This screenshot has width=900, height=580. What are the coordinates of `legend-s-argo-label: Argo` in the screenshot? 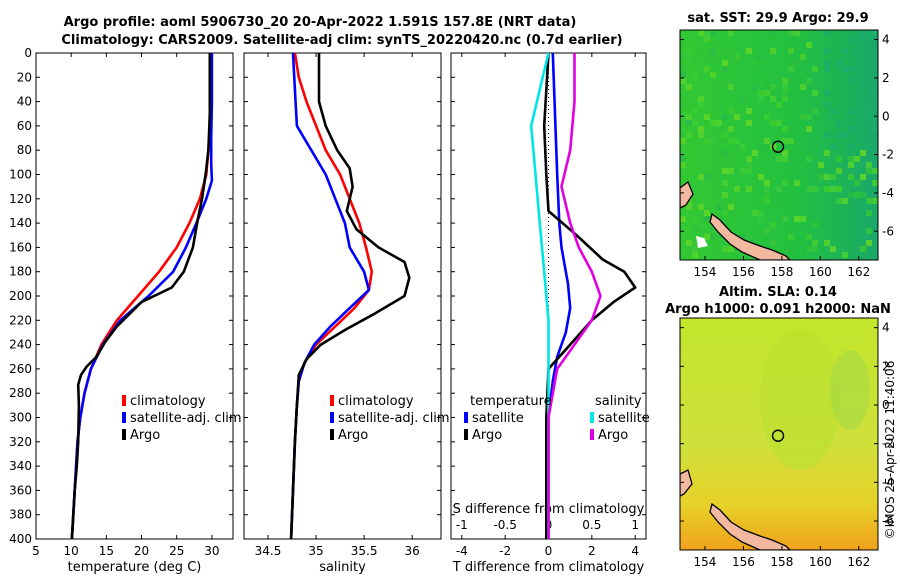 It's located at (613, 435).